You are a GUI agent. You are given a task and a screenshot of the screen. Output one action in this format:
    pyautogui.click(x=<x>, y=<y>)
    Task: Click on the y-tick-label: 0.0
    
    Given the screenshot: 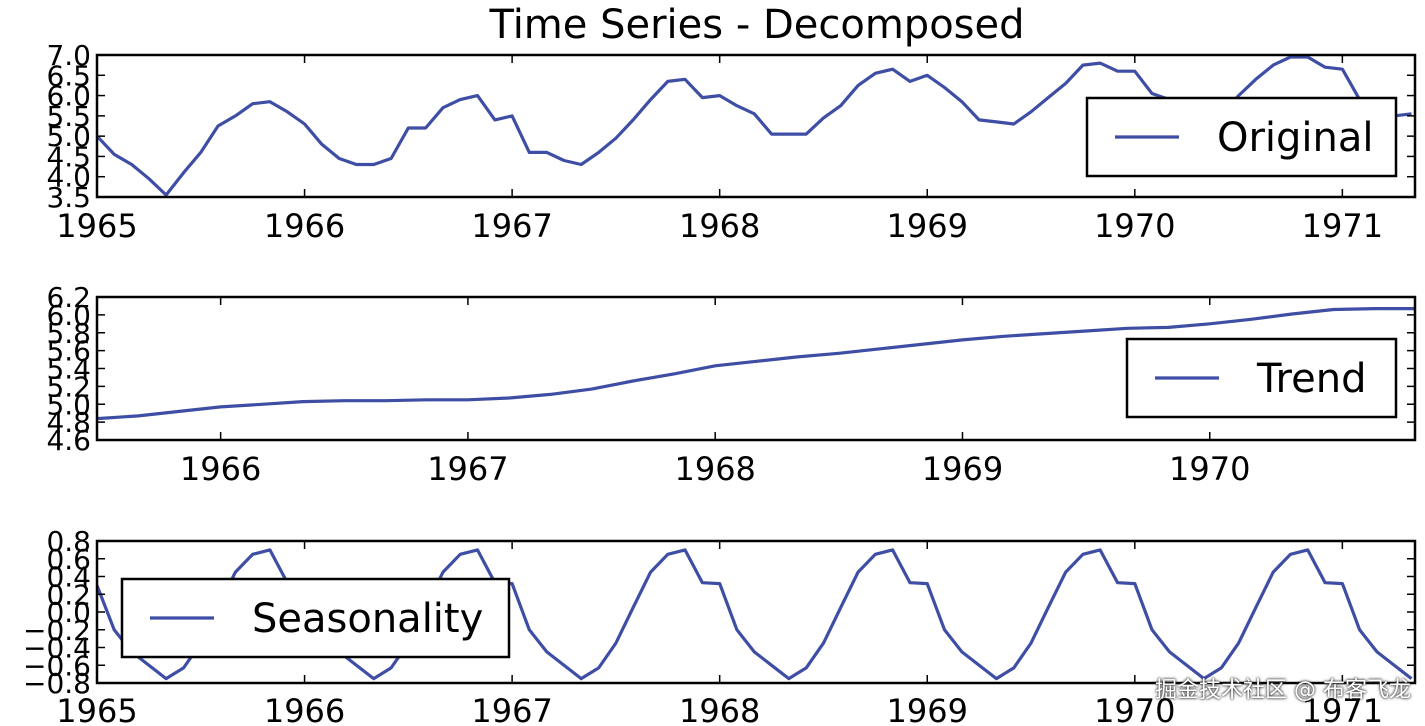 What is the action you would take?
    pyautogui.click(x=68, y=612)
    